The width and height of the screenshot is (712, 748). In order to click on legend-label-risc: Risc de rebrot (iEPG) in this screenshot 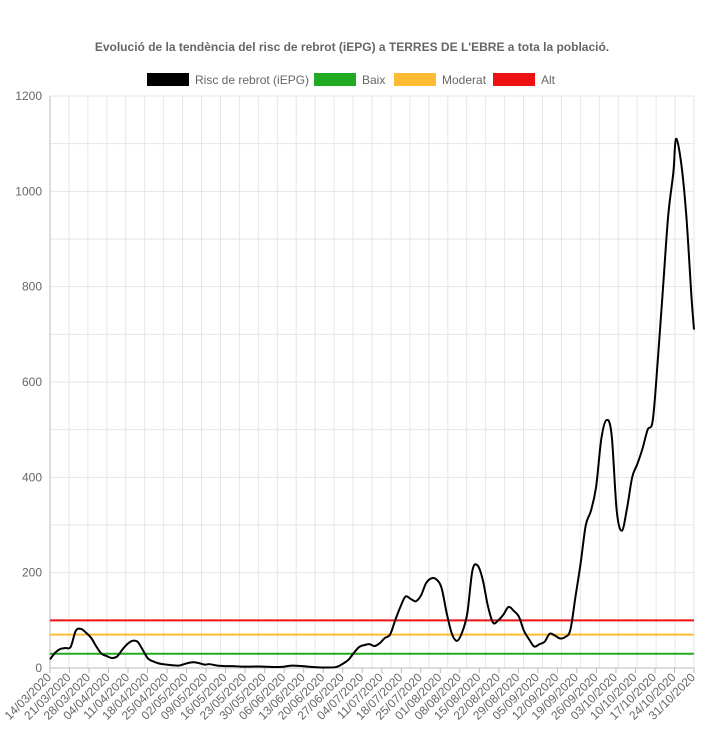, I will do `click(252, 80)`.